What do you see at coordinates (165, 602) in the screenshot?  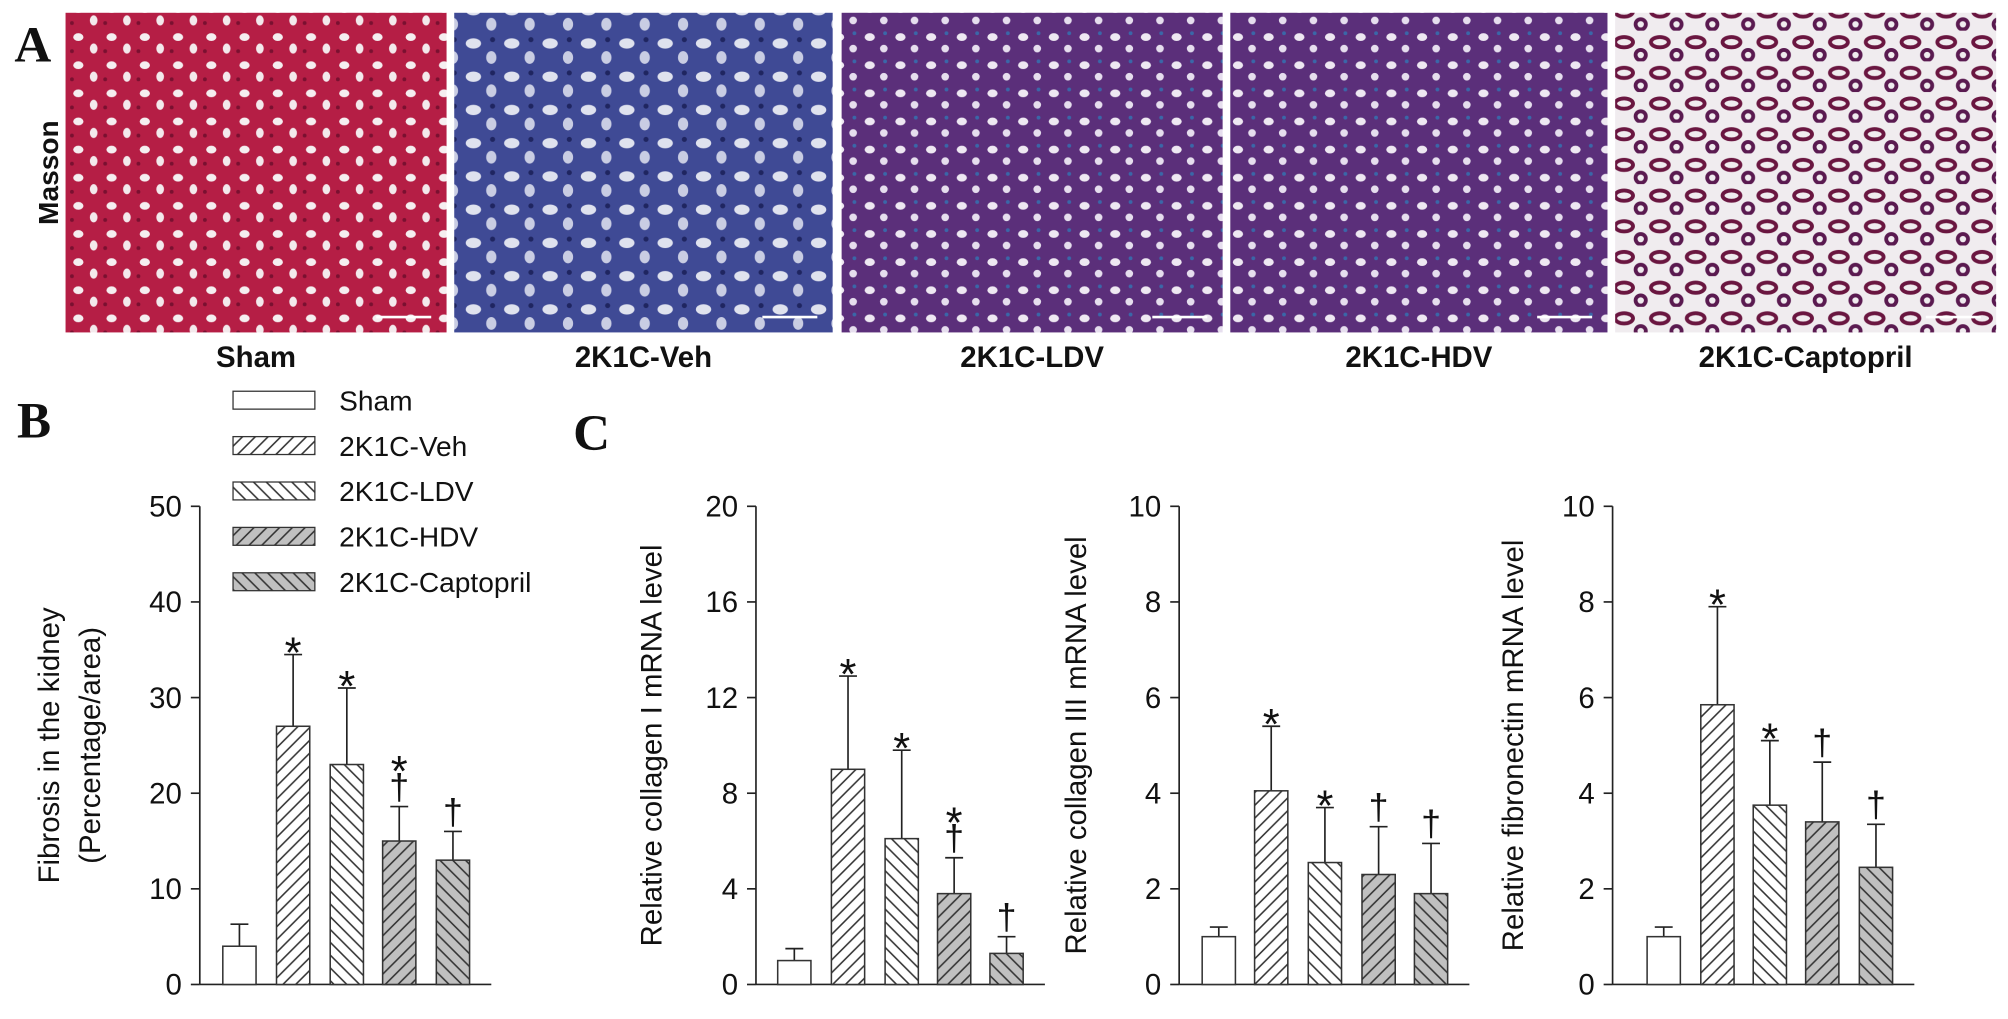 I see `y-tick-label: 40` at bounding box center [165, 602].